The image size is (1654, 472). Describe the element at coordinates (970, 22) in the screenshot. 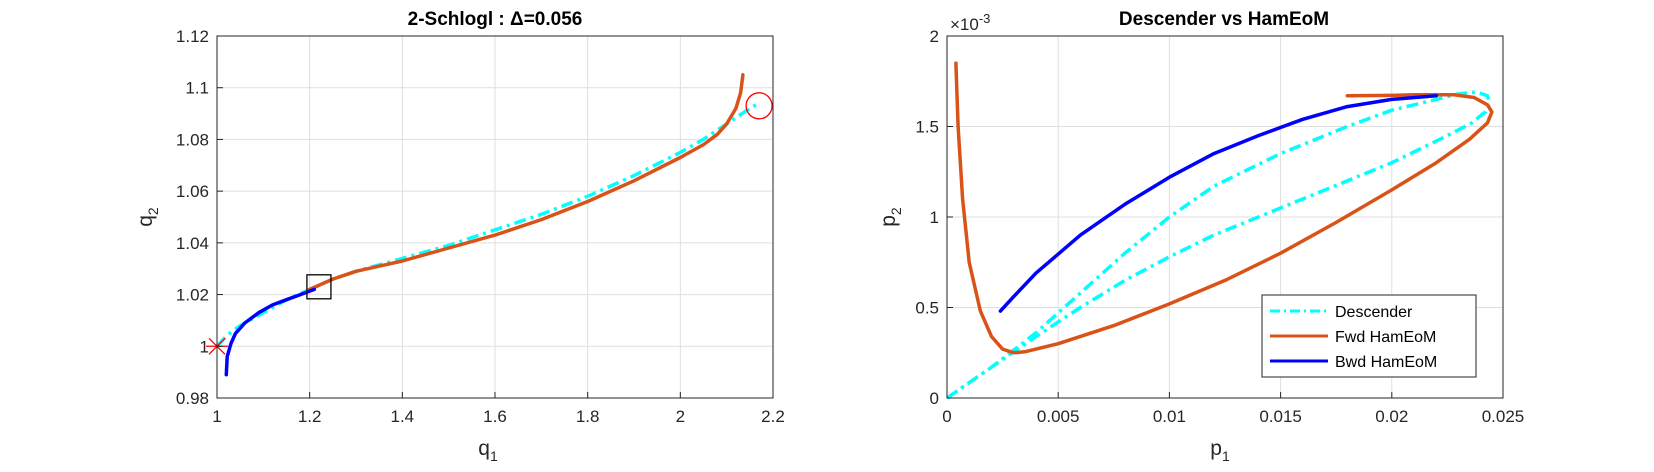

I see `right-y-exponent: ×10⁻³` at that location.